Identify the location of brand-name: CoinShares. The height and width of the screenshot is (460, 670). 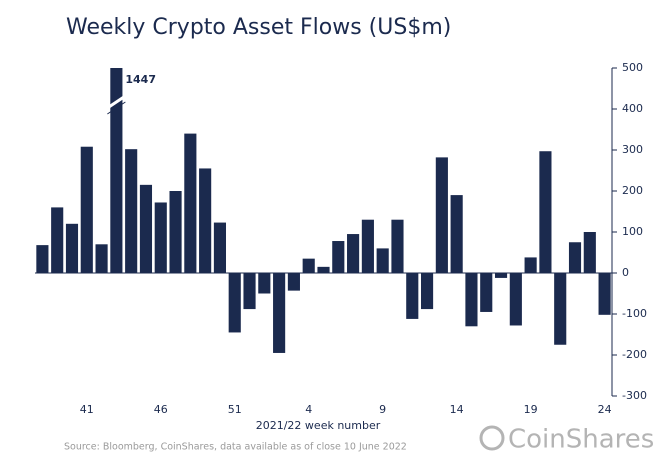
(581, 440).